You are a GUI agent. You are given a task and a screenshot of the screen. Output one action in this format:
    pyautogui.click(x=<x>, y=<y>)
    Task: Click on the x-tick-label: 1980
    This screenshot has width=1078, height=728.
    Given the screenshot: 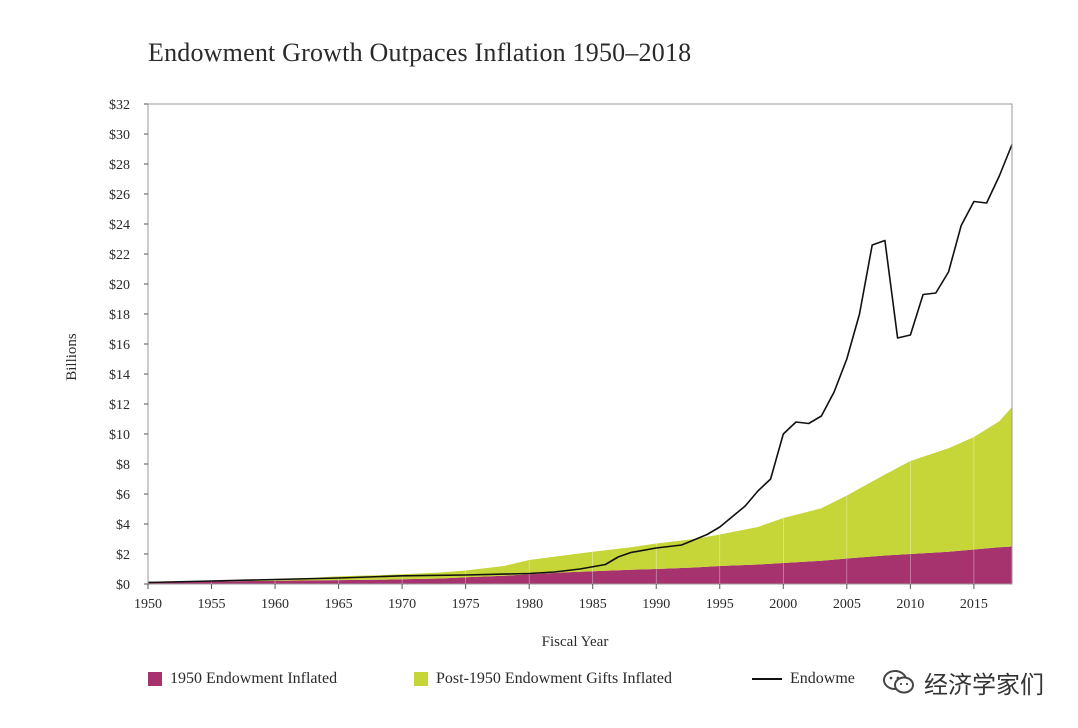 What is the action you would take?
    pyautogui.click(x=529, y=604)
    